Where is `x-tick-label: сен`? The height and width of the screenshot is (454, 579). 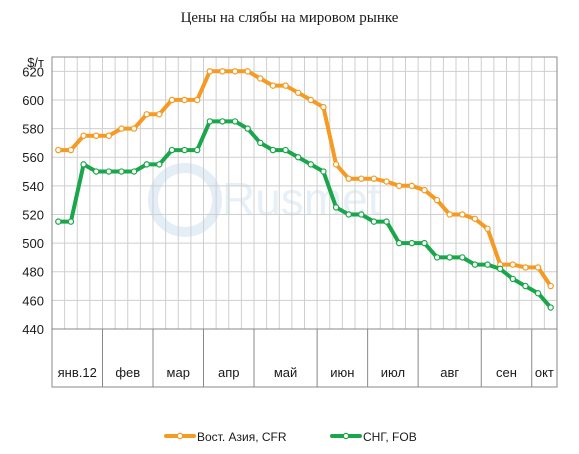
x-tick-label: сен is located at coordinates (506, 372).